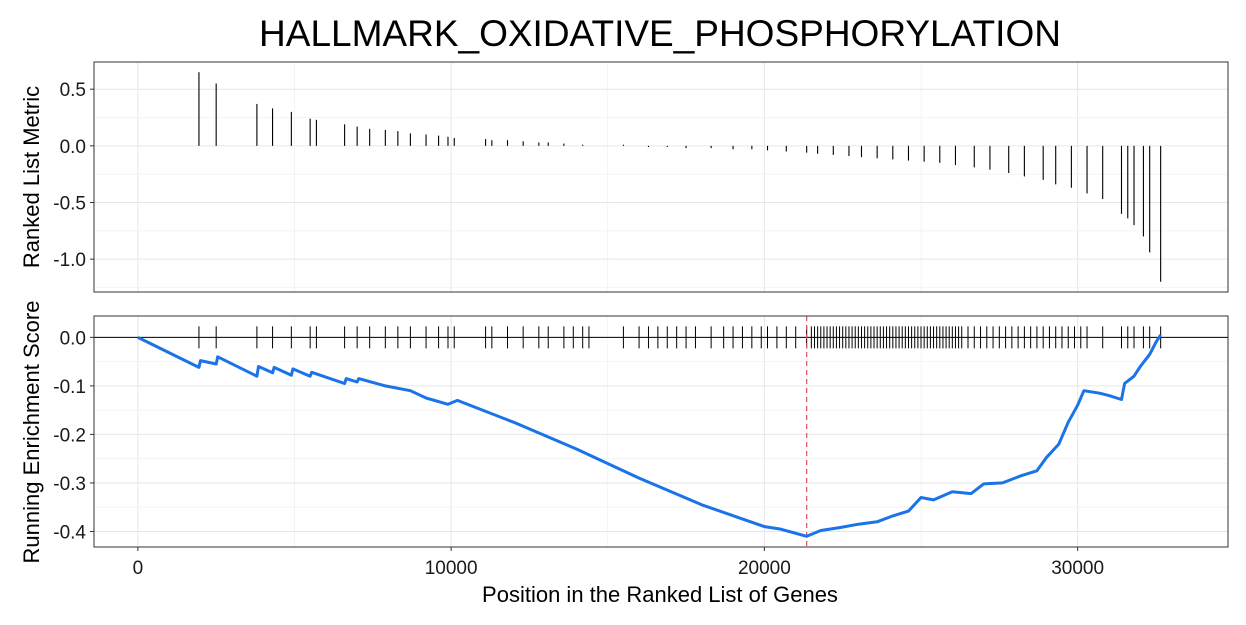 The height and width of the screenshot is (625, 1246). Describe the element at coordinates (31, 177) in the screenshot. I see `ranked-metric-y-title: Ranked List Metric` at that location.